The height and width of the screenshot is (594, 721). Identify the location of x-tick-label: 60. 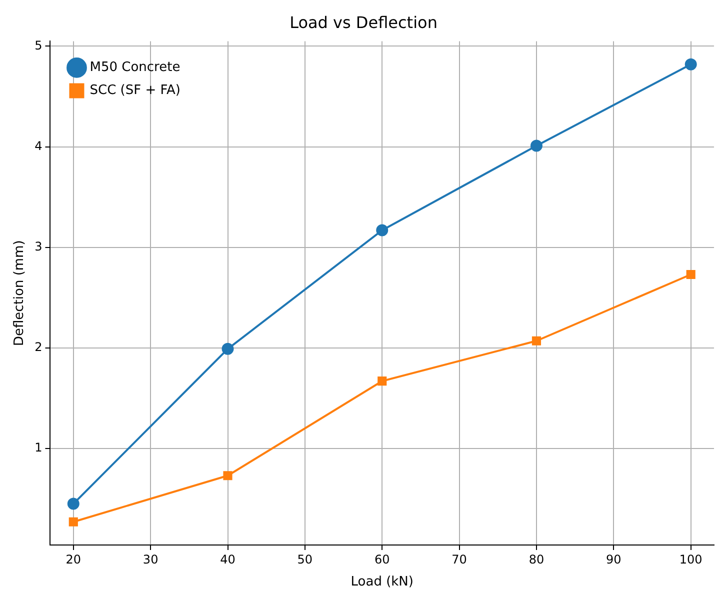
(382, 559).